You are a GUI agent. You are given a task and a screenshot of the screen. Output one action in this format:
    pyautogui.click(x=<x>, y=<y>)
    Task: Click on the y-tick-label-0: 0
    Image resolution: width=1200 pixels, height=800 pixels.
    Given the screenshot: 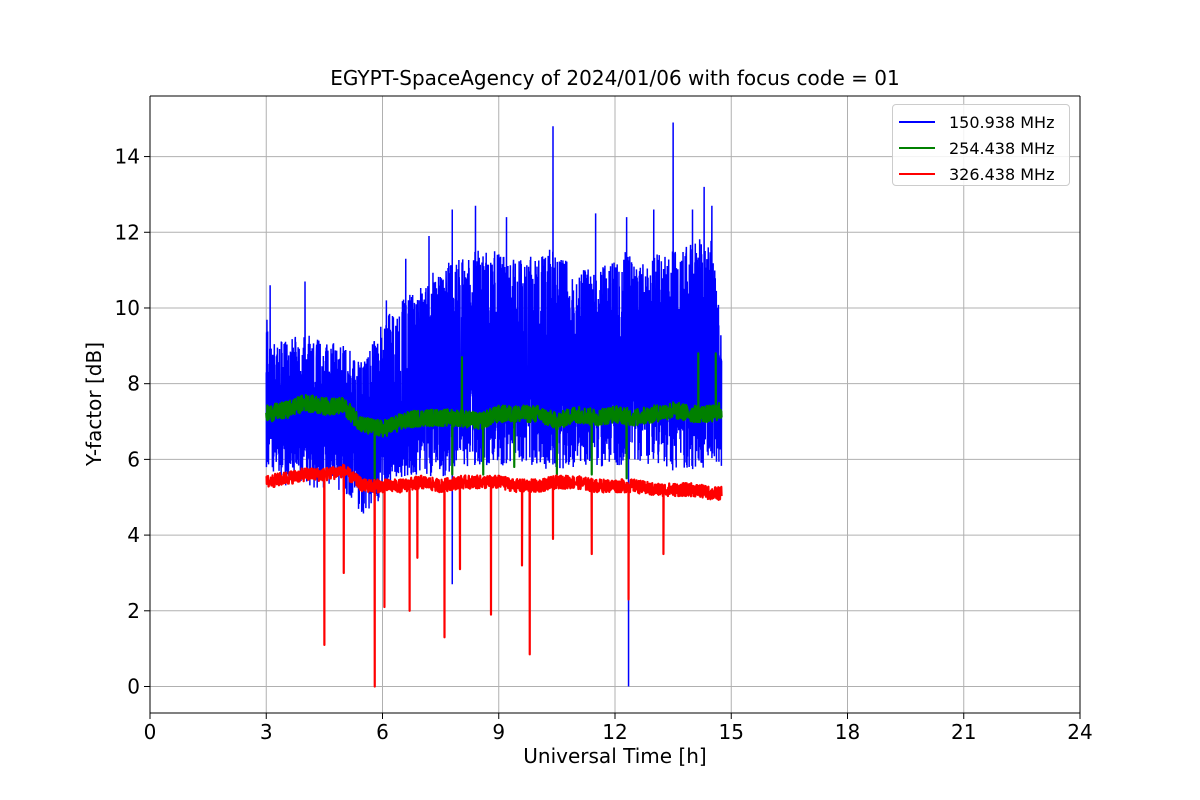 What is the action you would take?
    pyautogui.click(x=133, y=687)
    